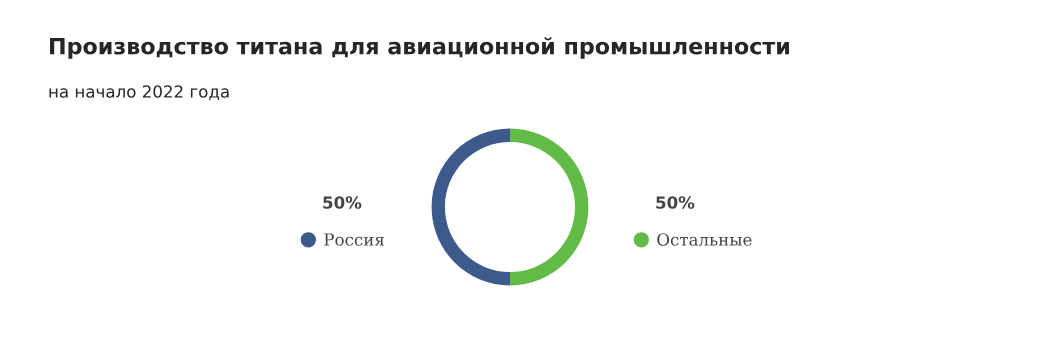 This screenshot has width=1048, height=338. I want to click on text: на начало 2022 года, so click(139, 92).